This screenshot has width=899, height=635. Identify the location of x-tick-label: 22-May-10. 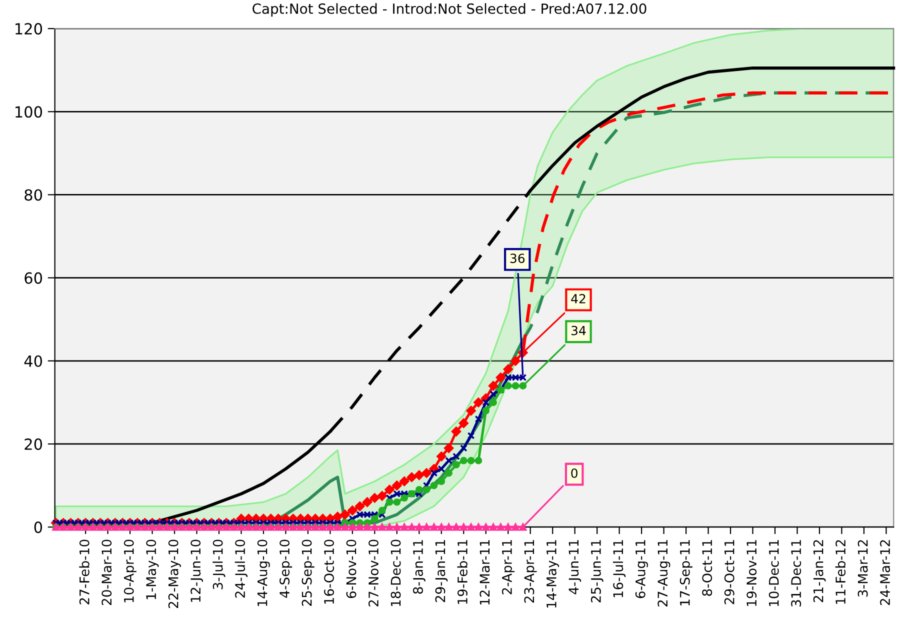
(174, 574).